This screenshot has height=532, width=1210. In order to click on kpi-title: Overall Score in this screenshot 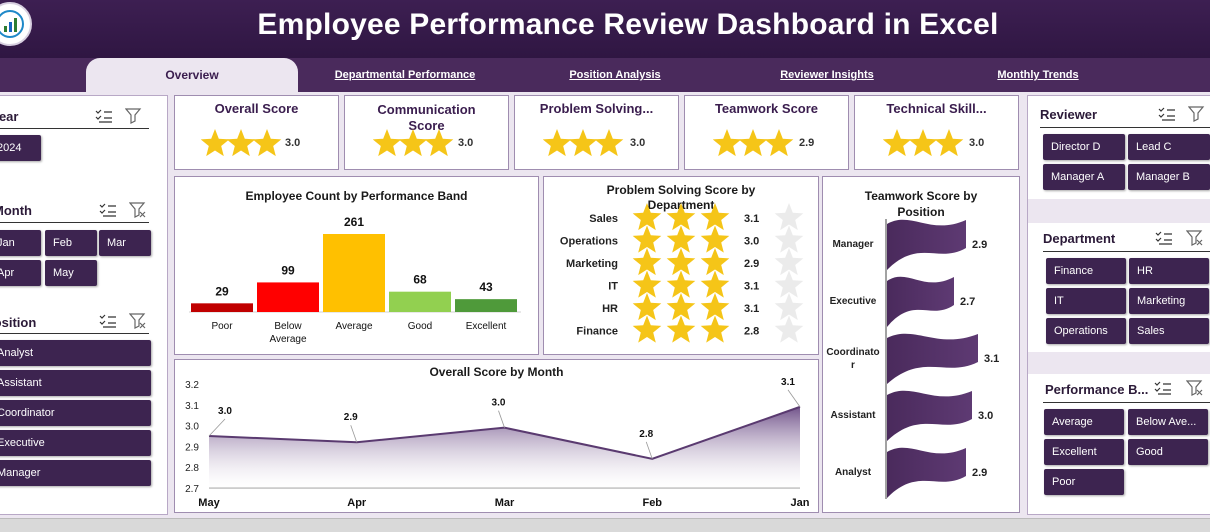, I will do `click(256, 108)`.